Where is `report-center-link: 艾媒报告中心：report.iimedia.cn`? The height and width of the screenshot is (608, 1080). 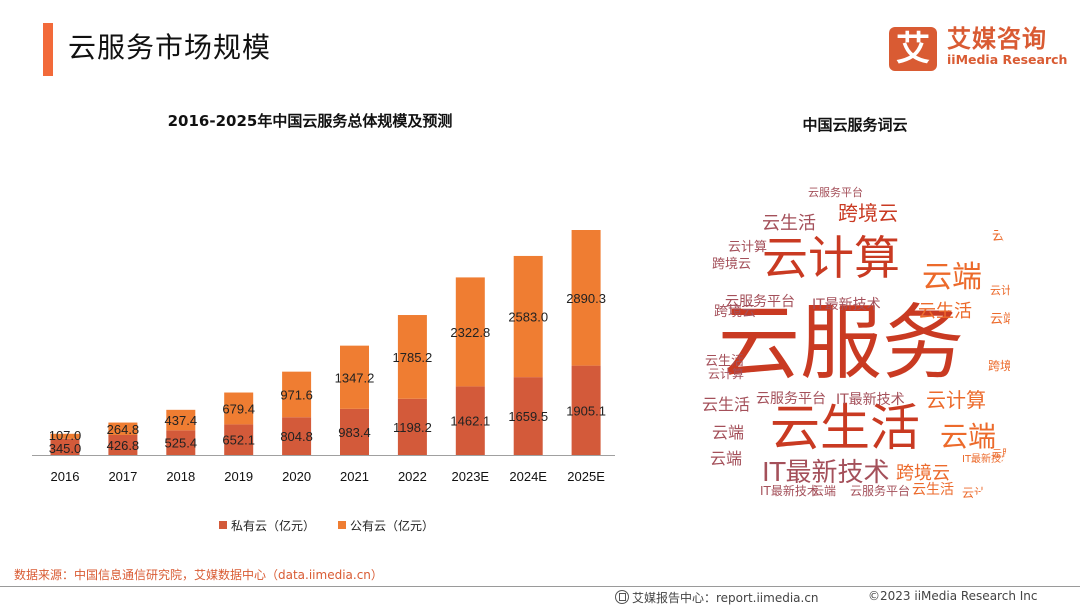
report-center-link: 艾媒报告中心：report.iimedia.cn is located at coordinates (725, 598).